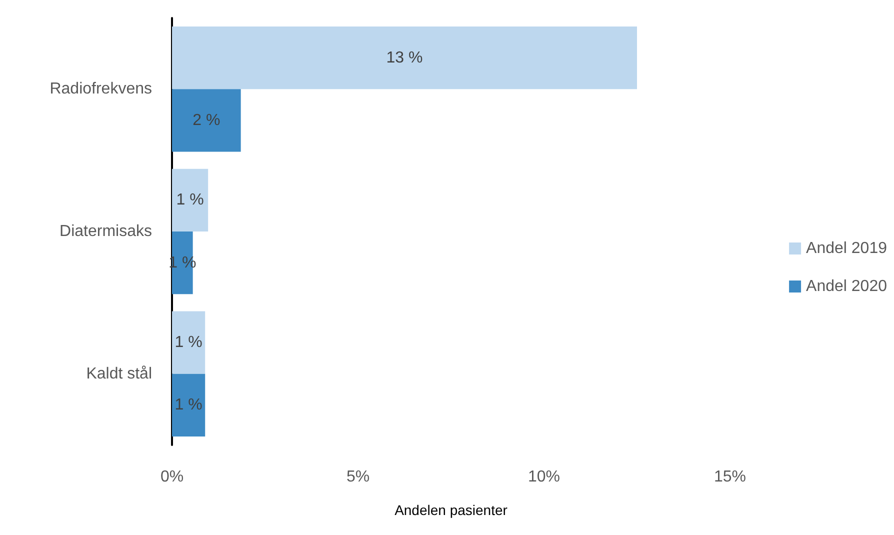 The width and height of the screenshot is (894, 535). Describe the element at coordinates (730, 477) in the screenshot. I see `x-tick-label: 15%` at that location.